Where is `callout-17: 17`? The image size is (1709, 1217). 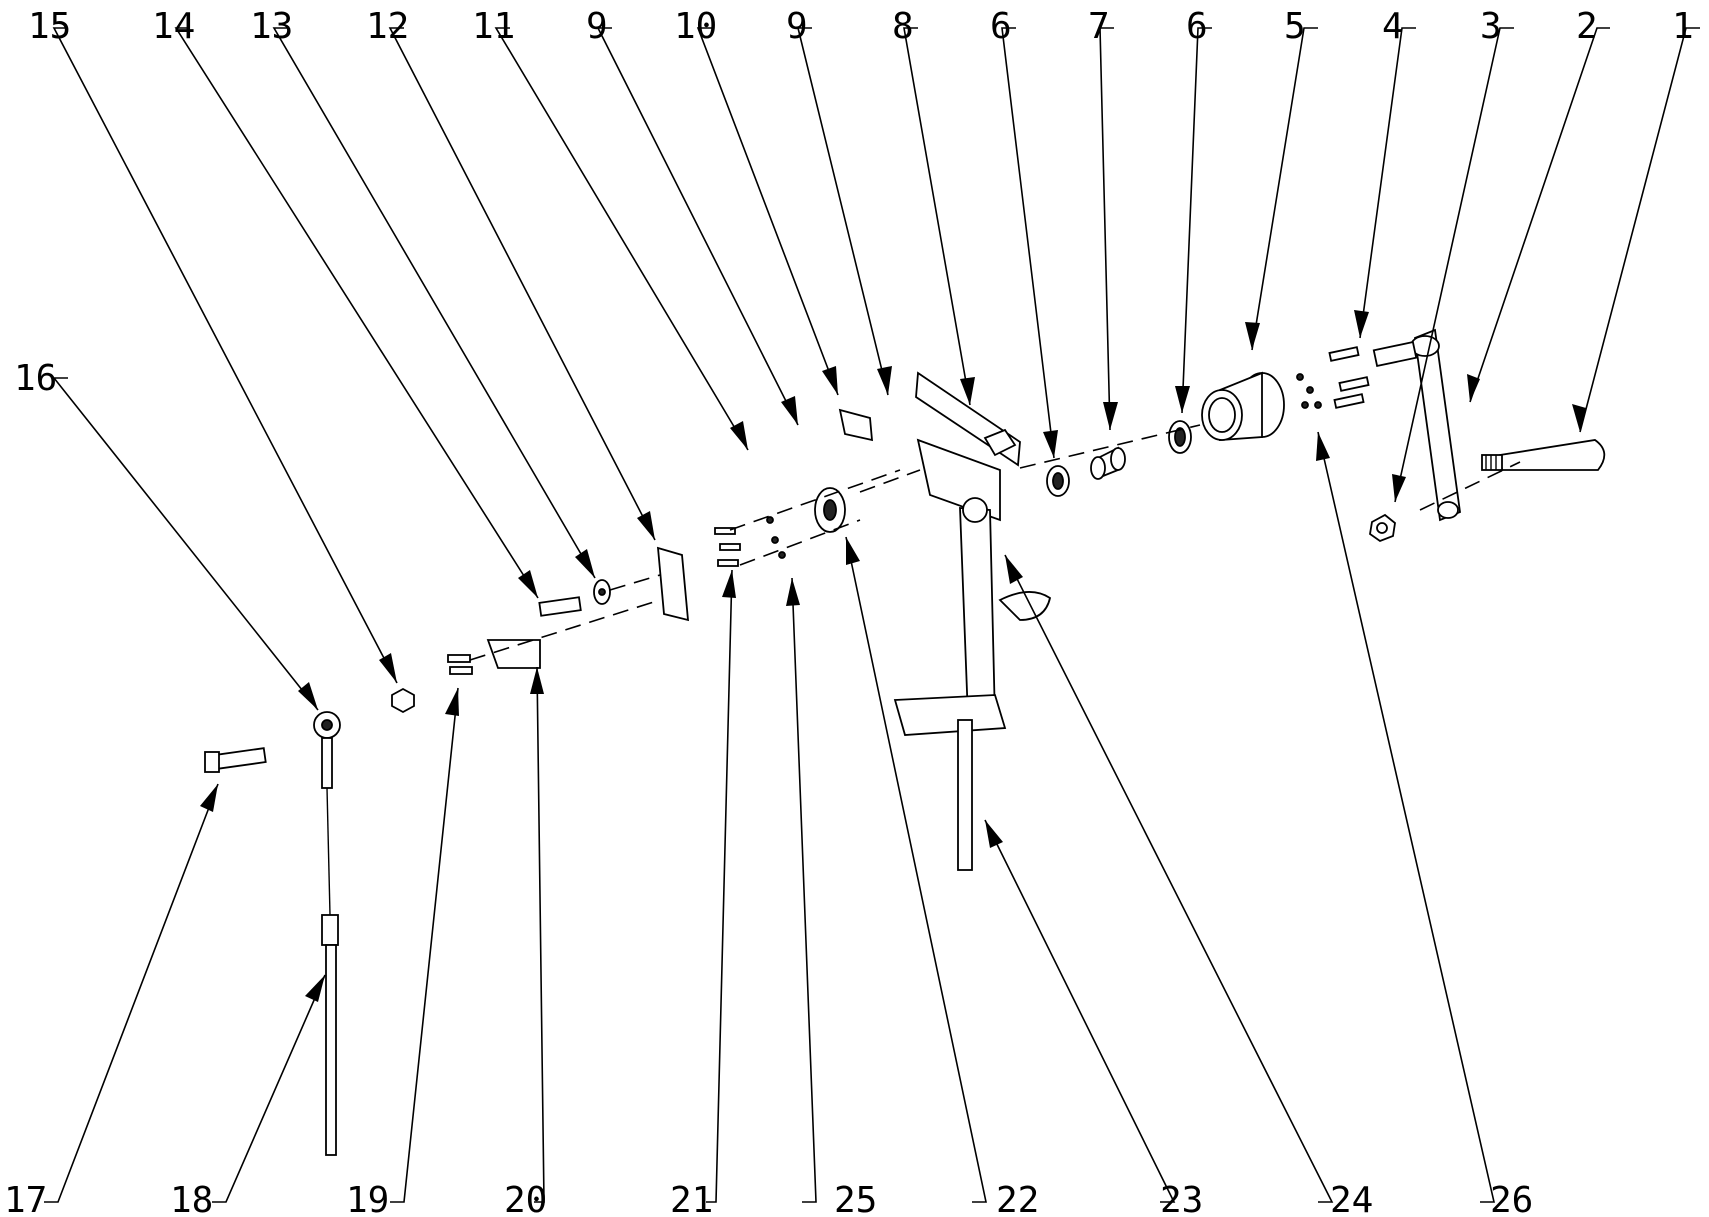 callout-17: 17 is located at coordinates (25, 1198).